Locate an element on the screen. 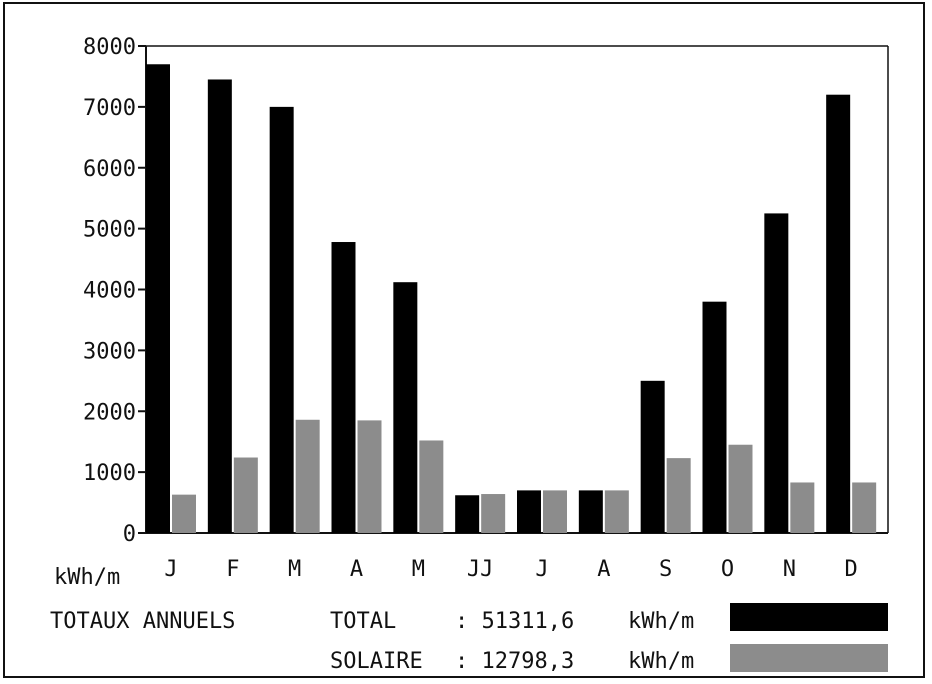 The image size is (932, 684). x-tick-label-8: S is located at coordinates (665, 569).